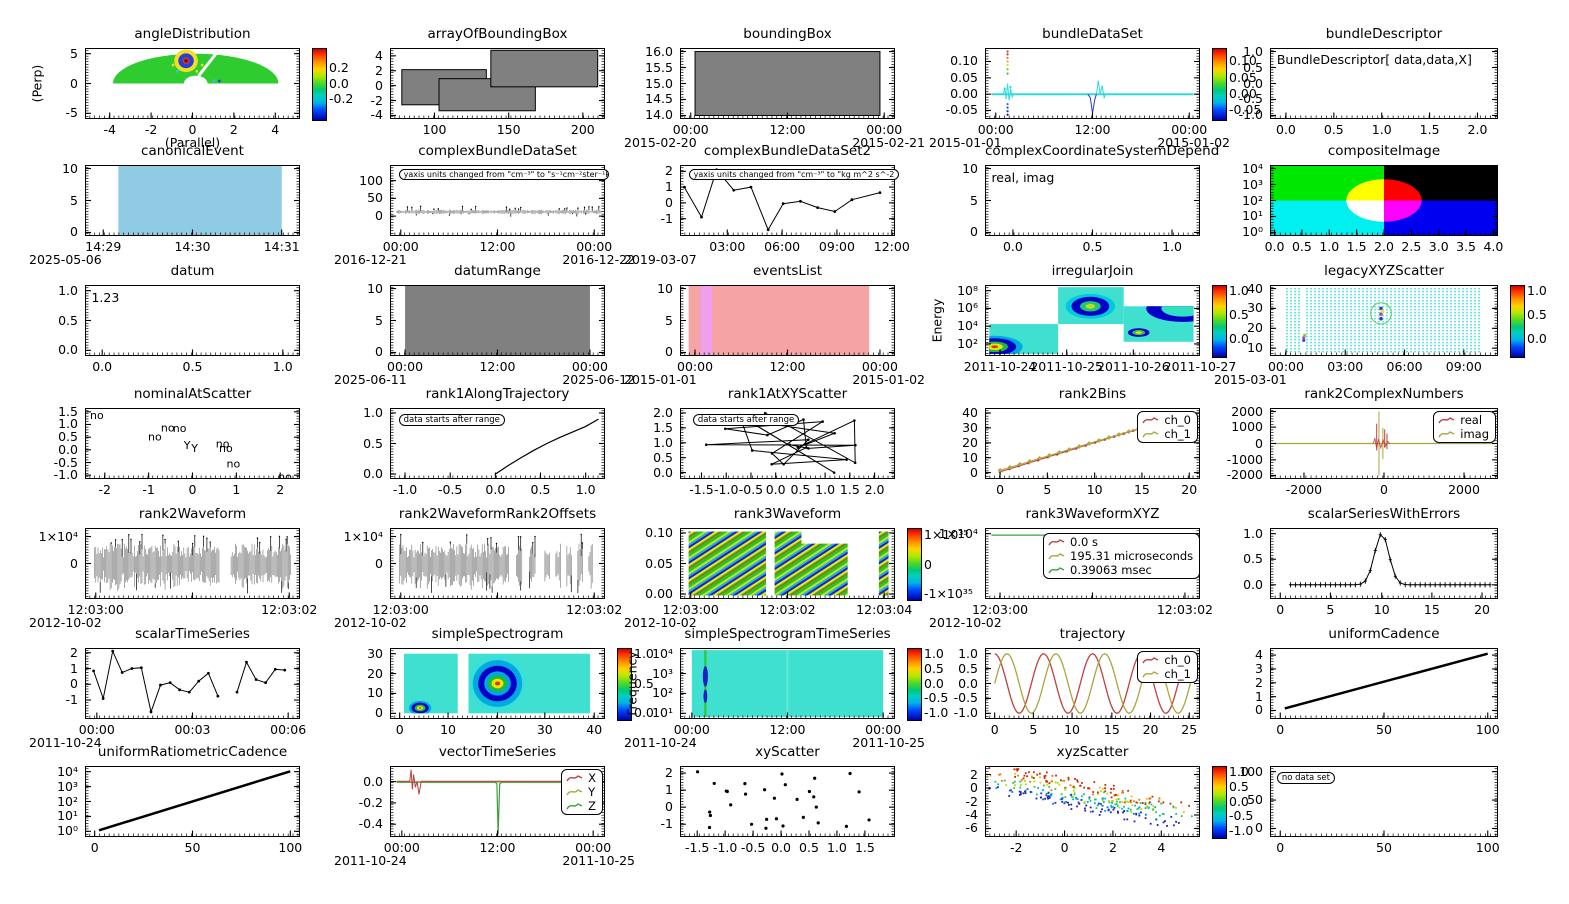  Describe the element at coordinates (864, 847) in the screenshot. I see `axis-tick-label: 1.5` at that location.